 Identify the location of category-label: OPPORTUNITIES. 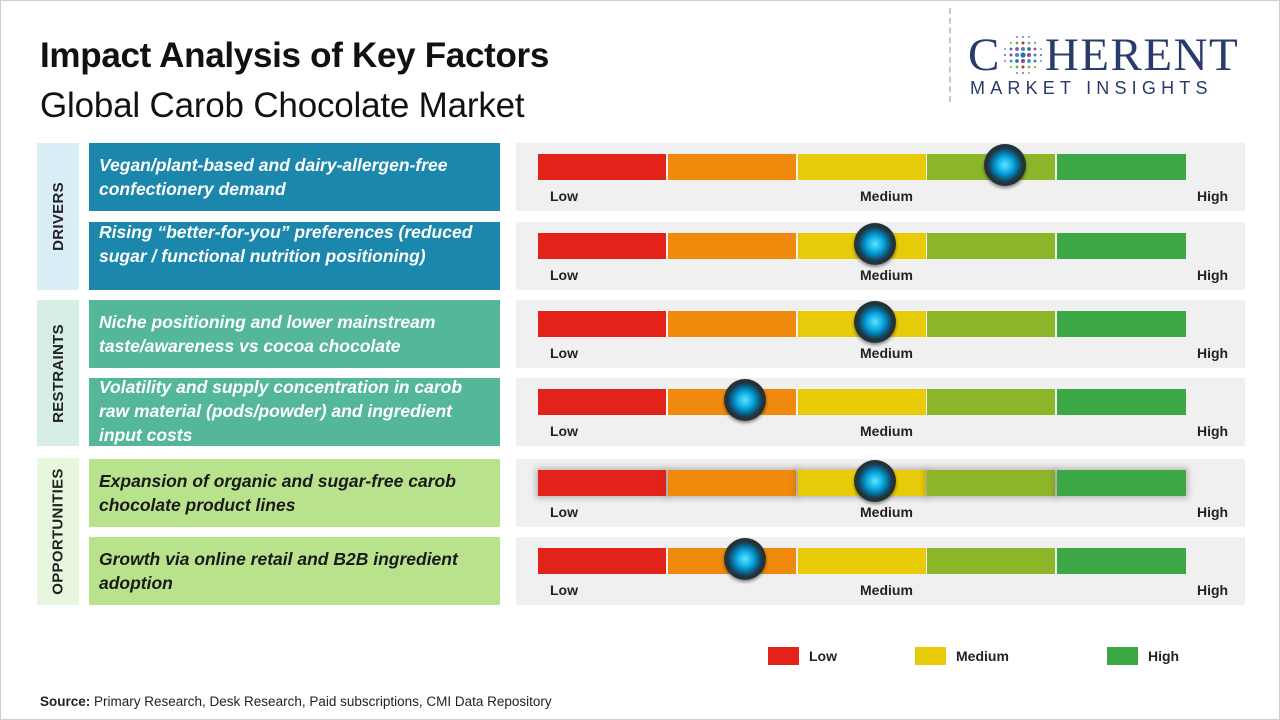
(58, 531).